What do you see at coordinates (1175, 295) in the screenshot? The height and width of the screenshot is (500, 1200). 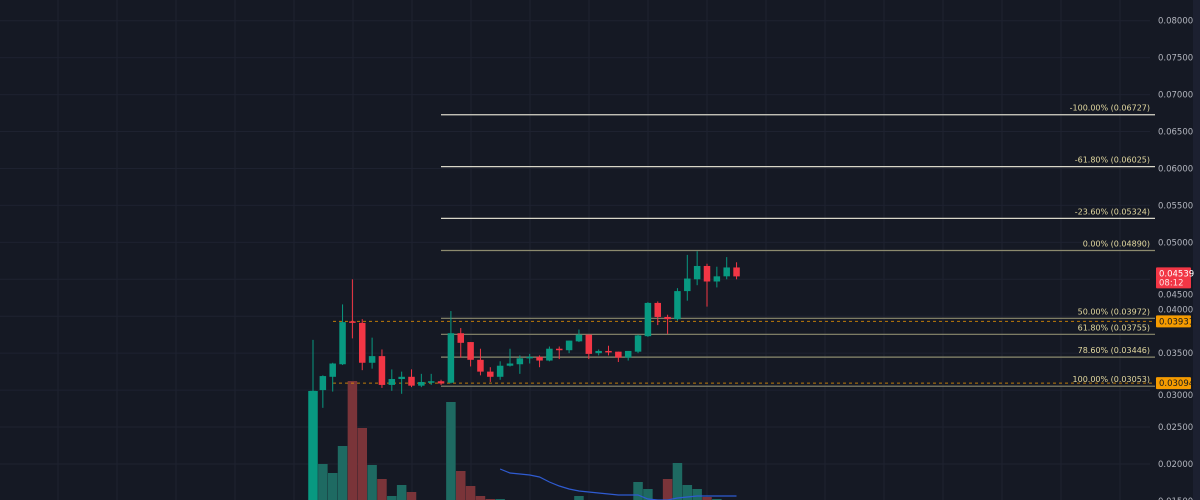 I see `price-tick-label: 0.04500` at bounding box center [1175, 295].